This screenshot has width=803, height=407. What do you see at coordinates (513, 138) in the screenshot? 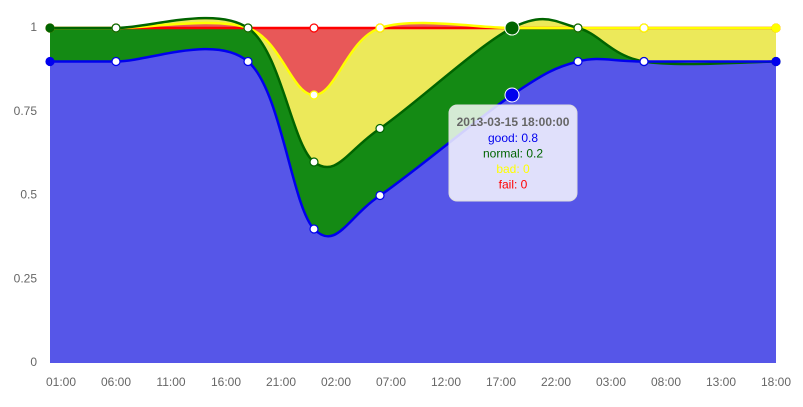
I see `tooltip-line: good: 0.8` at bounding box center [513, 138].